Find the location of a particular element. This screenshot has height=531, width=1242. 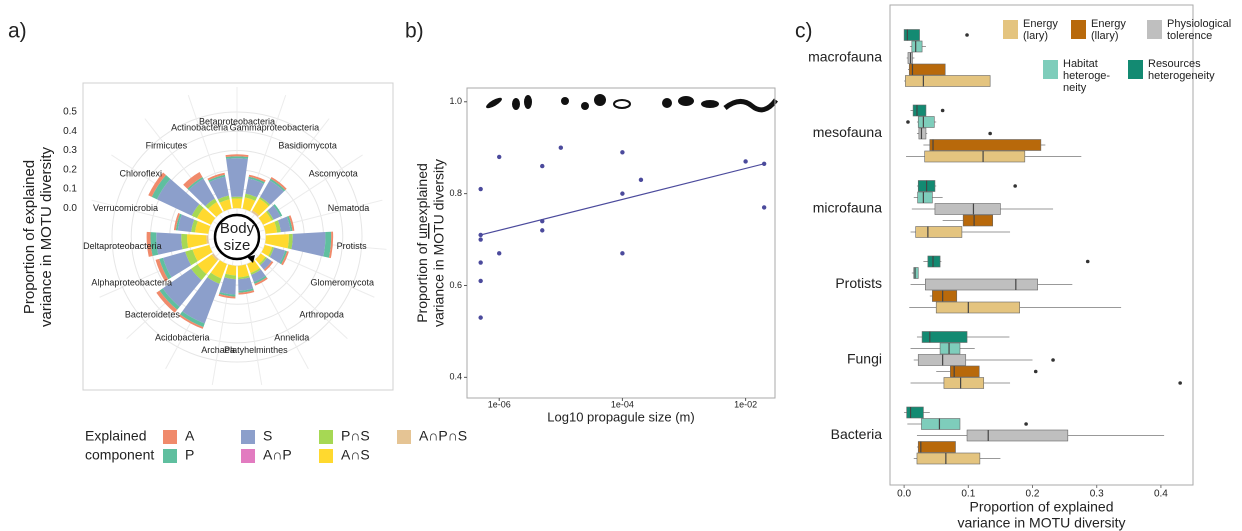

legend-label: A∩P∩S is located at coordinates (443, 436).